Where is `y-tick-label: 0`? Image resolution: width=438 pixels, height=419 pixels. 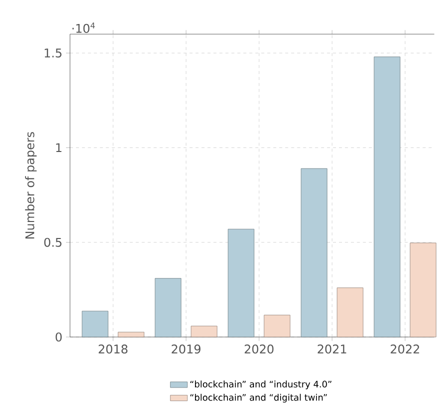 y-tick-label: 0 is located at coordinates (59, 337).